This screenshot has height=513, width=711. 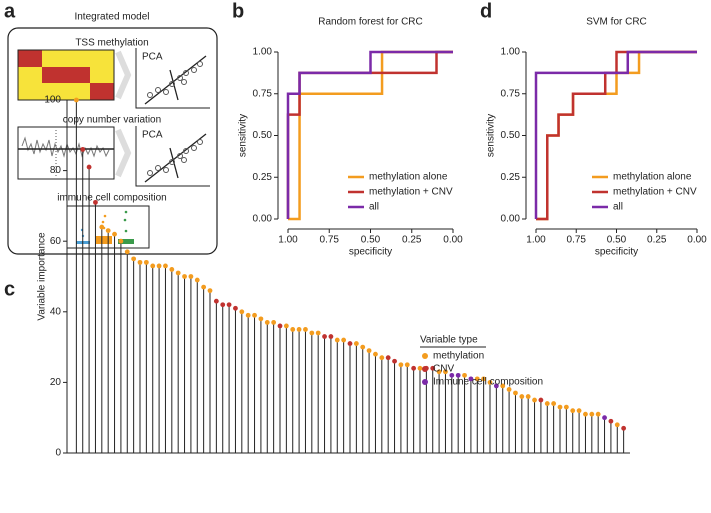 I want to click on row-label: TSS methylation, so click(x=111, y=43).